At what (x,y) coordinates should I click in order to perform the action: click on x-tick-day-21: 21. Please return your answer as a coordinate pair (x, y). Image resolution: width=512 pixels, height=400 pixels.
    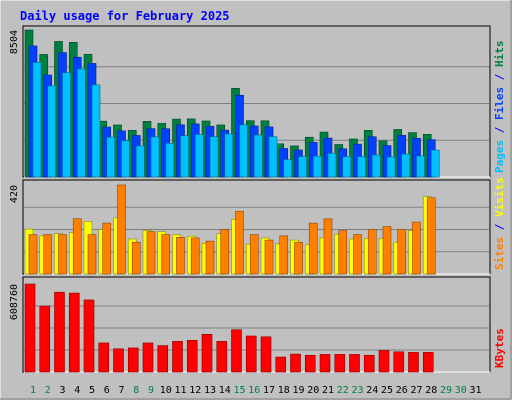
    Looking at the image, I should click on (328, 390).